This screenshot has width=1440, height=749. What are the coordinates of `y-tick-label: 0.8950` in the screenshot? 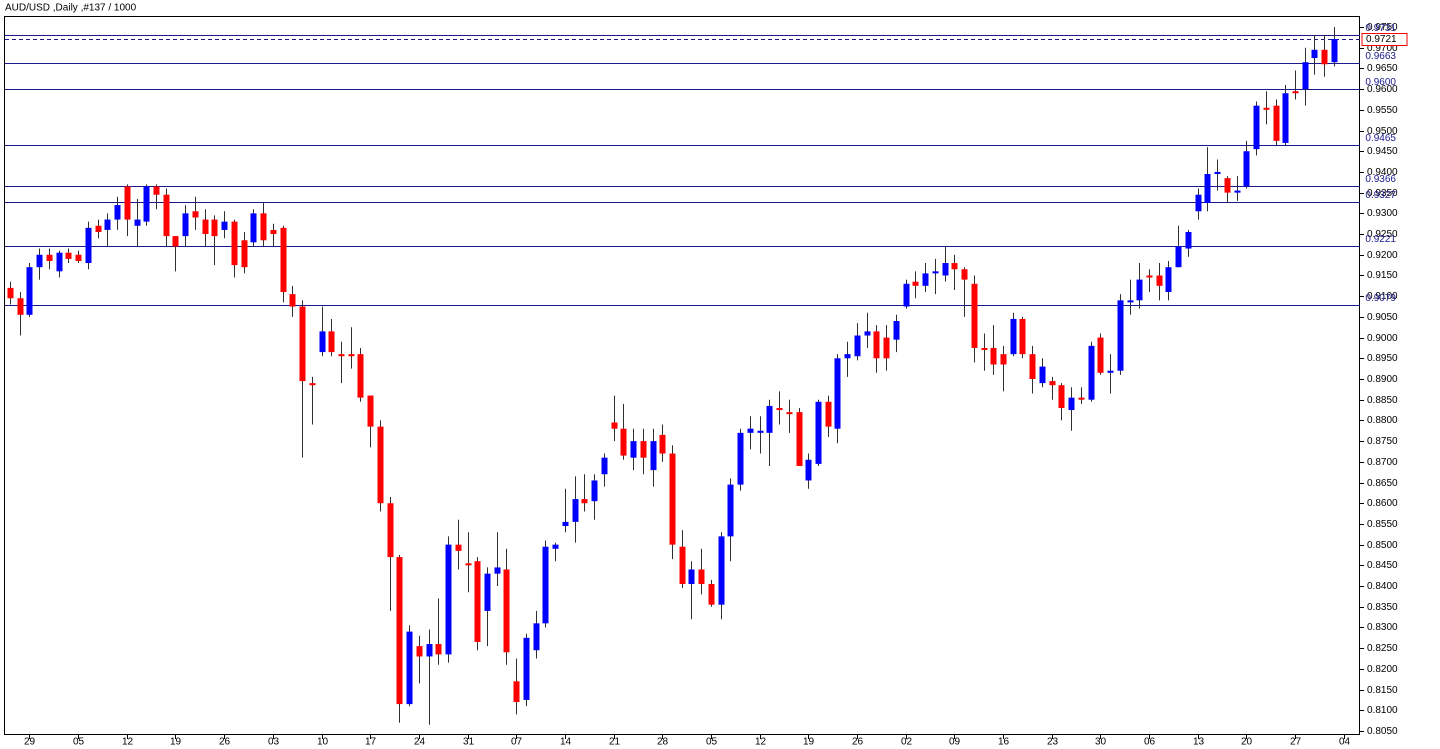 It's located at (1382, 358).